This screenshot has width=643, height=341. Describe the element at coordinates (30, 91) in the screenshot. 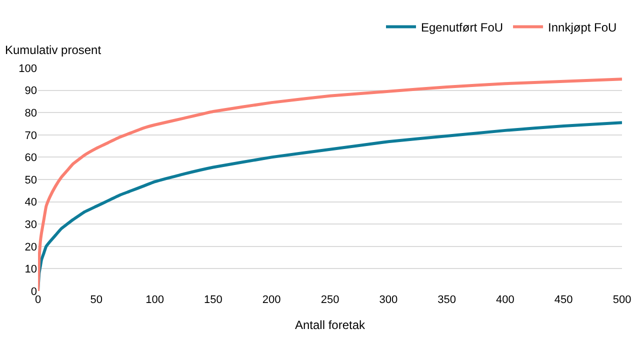

I see `y-tick-label: 90` at that location.